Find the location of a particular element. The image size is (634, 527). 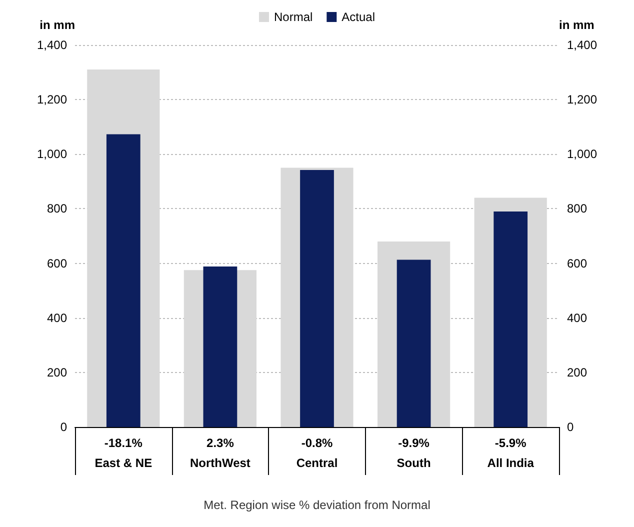

y-tick-label: 1,000 is located at coordinates (52, 154).